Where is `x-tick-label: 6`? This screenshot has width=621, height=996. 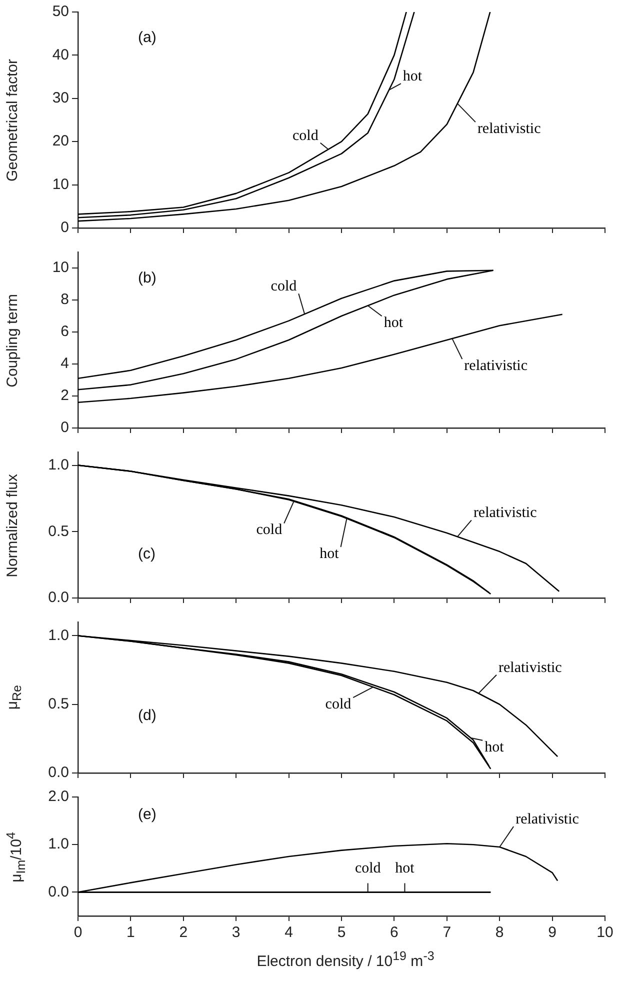
x-tick-label: 6 is located at coordinates (394, 933).